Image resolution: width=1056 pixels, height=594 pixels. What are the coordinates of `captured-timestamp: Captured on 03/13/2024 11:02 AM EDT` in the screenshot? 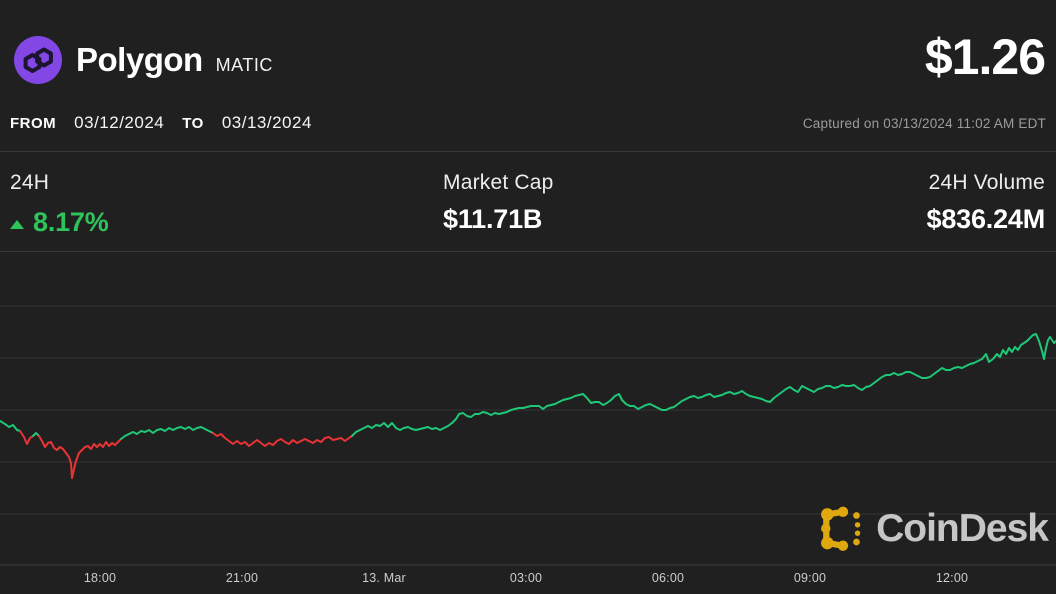 It's located at (924, 123).